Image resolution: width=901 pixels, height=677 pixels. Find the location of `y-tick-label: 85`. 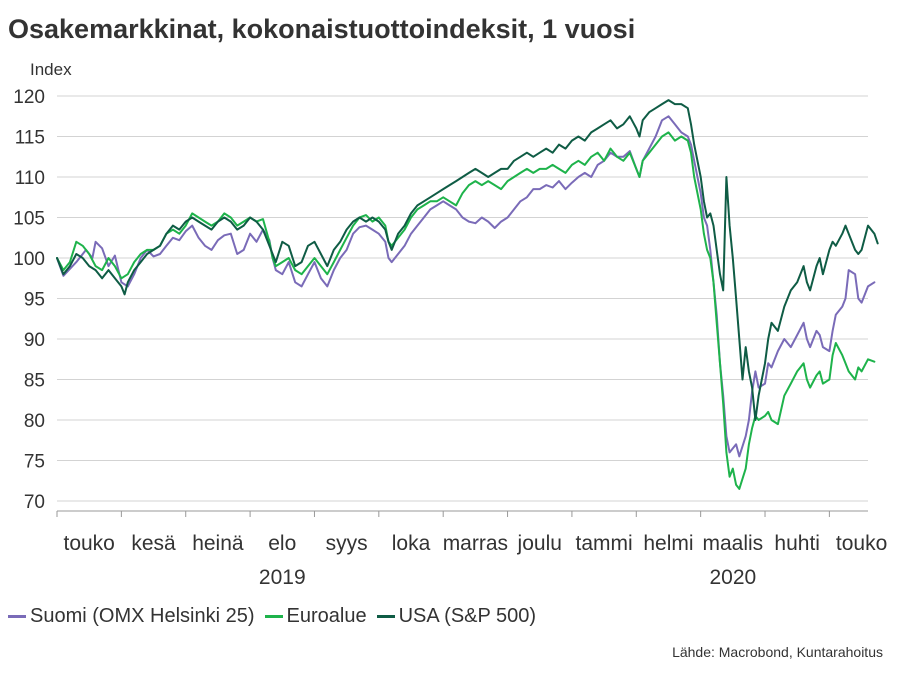

y-tick-label: 85 is located at coordinates (34, 381).